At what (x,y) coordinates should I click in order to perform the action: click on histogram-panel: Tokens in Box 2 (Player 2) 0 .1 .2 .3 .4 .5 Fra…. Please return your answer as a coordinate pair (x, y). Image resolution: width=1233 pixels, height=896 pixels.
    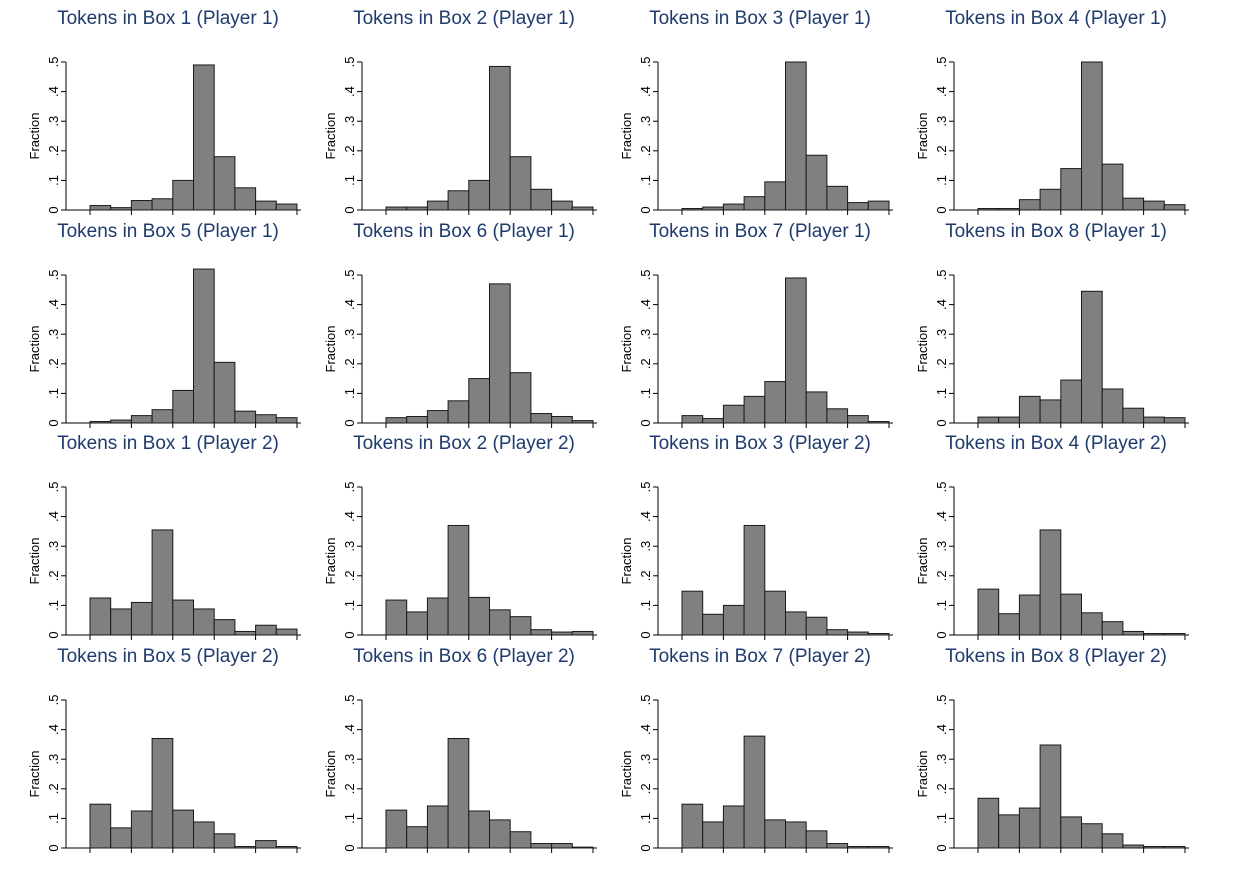
    Looking at the image, I should click on (464, 537).